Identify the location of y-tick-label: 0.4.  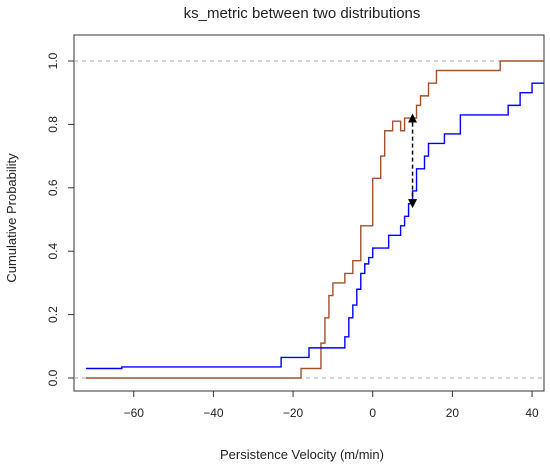
(53, 251).